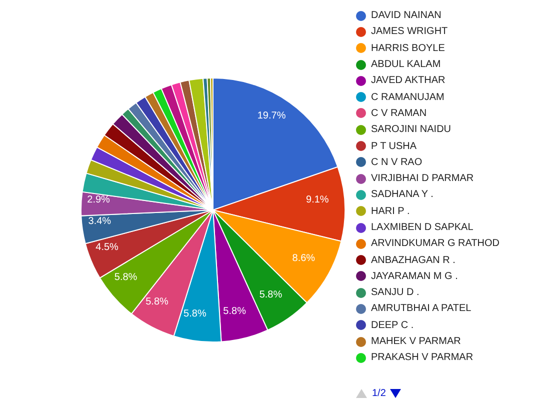 This screenshot has height=413, width=550. What do you see at coordinates (409, 32) in the screenshot?
I see `legend-label: JAMES WRIGHT` at bounding box center [409, 32].